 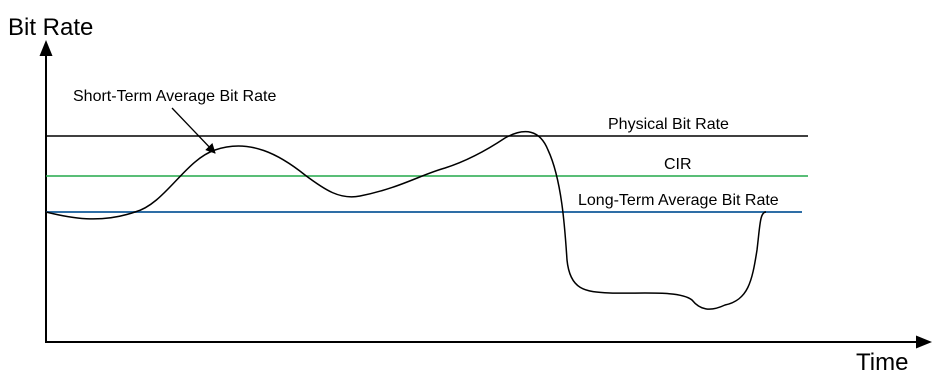 What do you see at coordinates (46, 48) in the screenshot?
I see `y-axis-arrowhead` at bounding box center [46, 48].